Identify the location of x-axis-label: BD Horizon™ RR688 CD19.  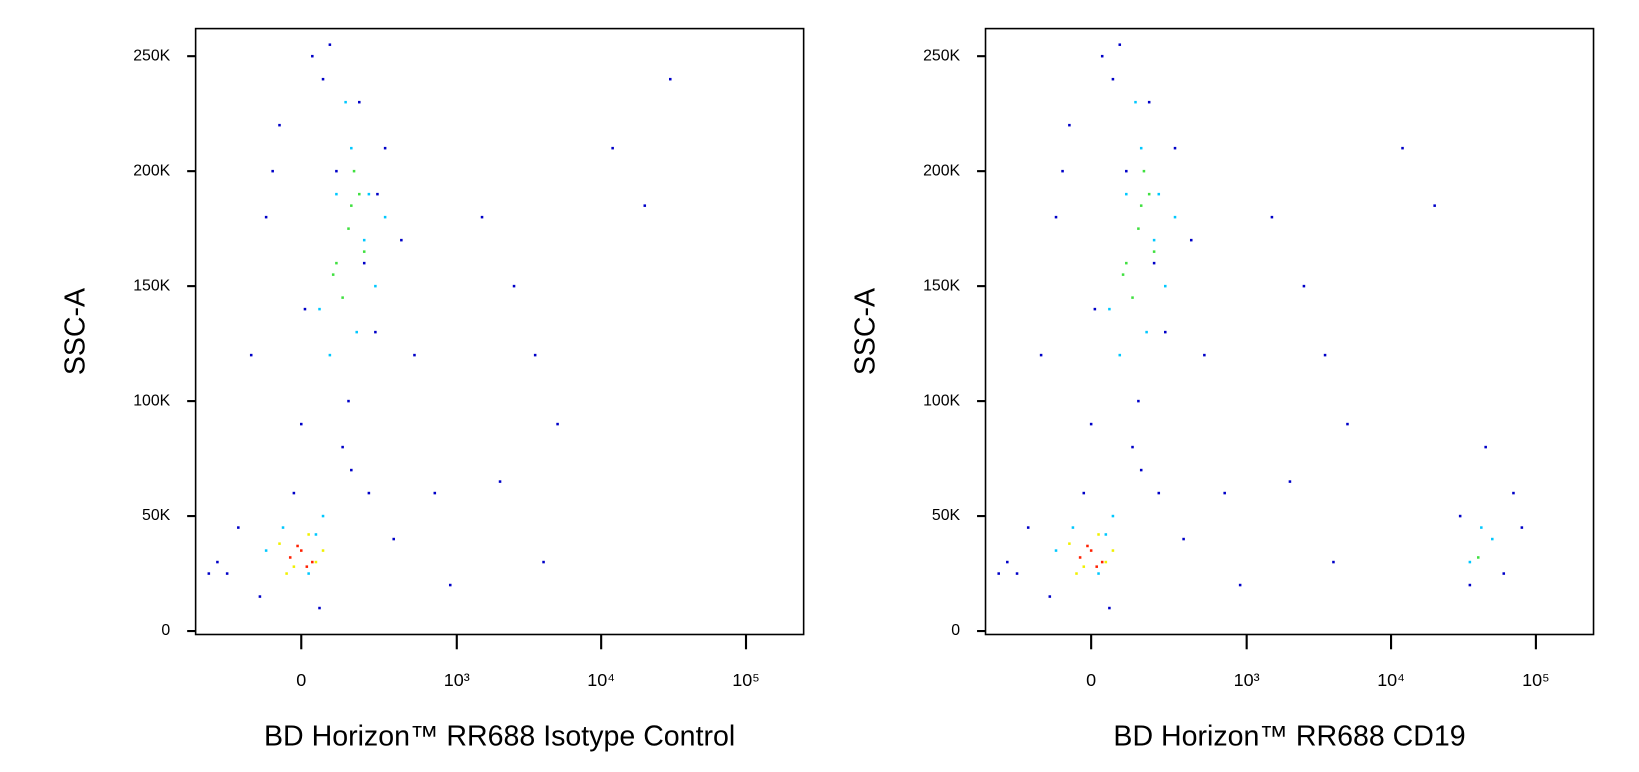
(1289, 737).